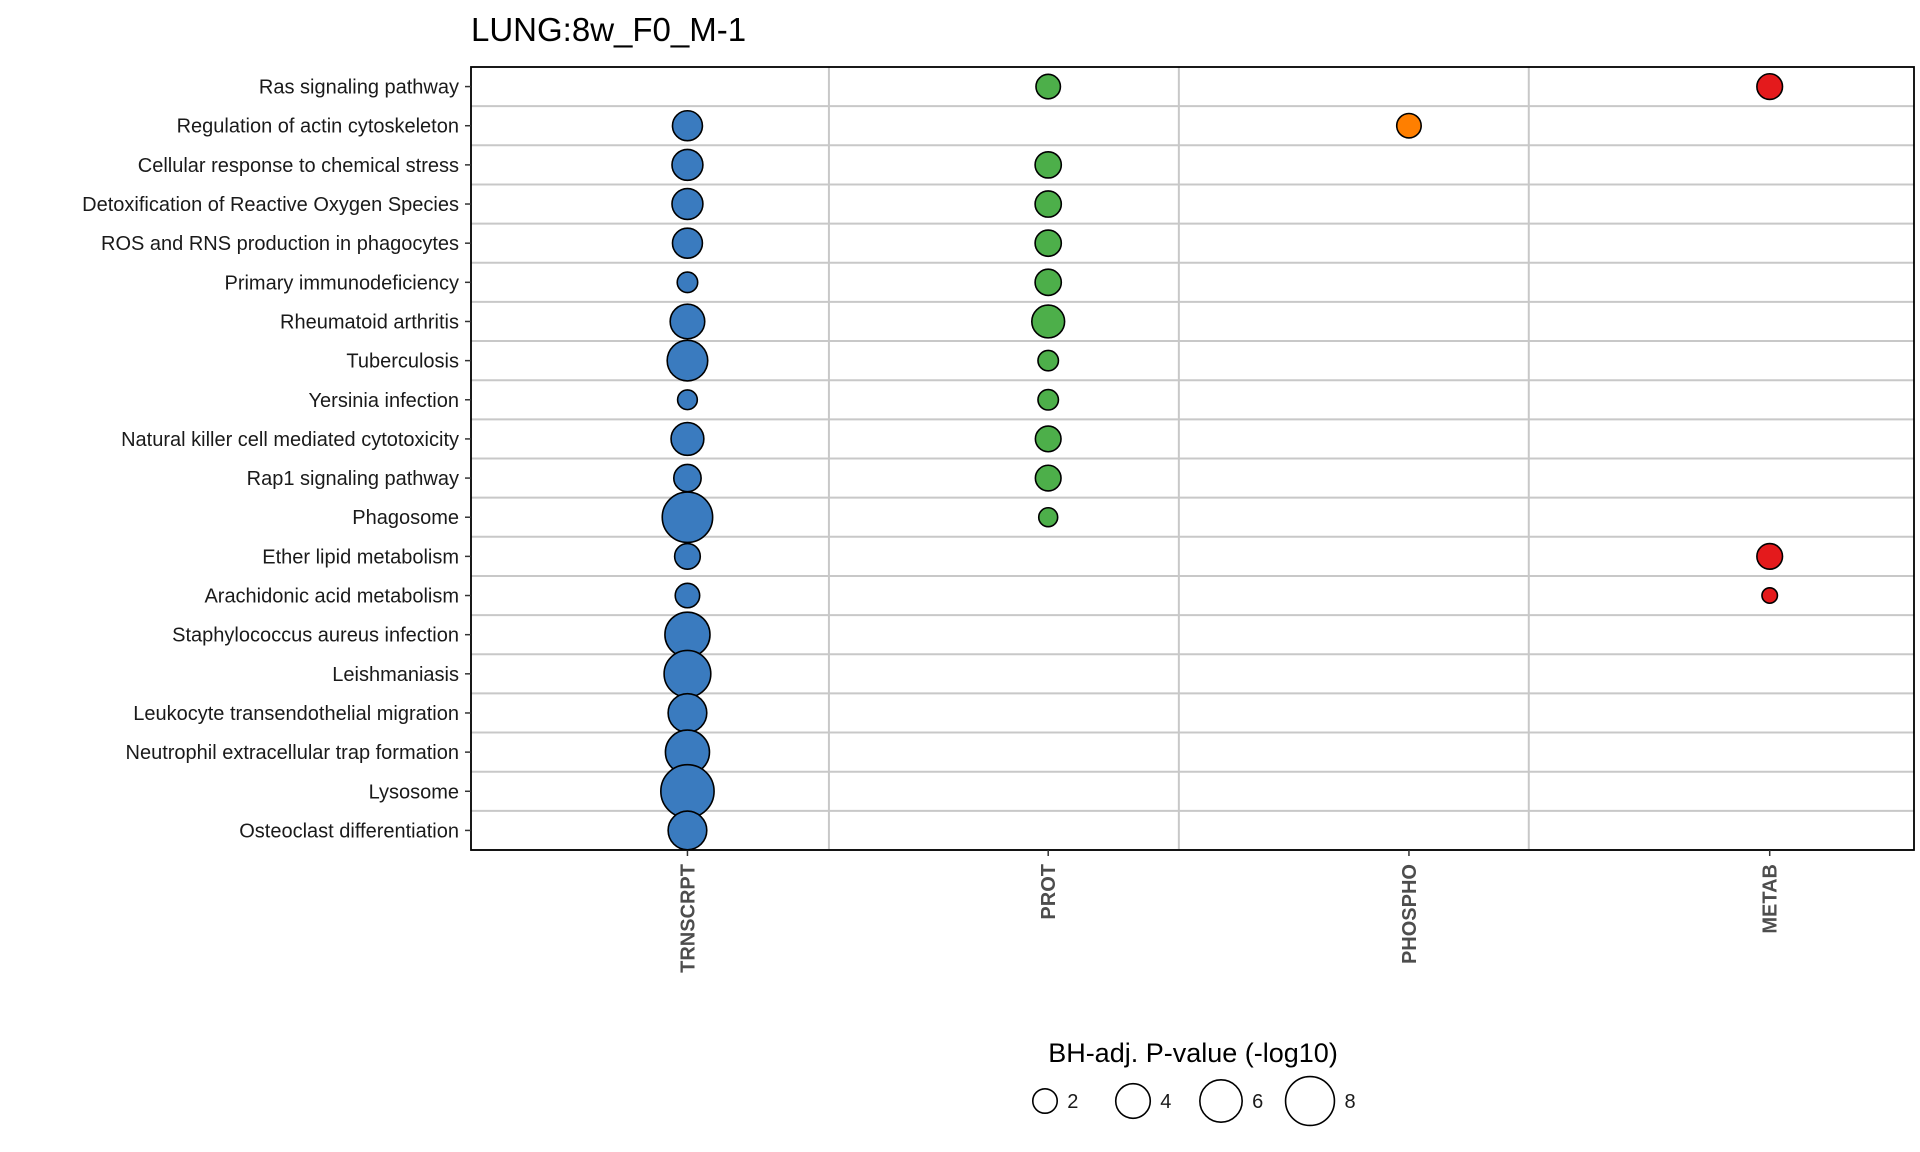 This screenshot has width=1920, height=1152. Describe the element at coordinates (1072, 1102) in the screenshot. I see `legend-size-label: 2` at that location.